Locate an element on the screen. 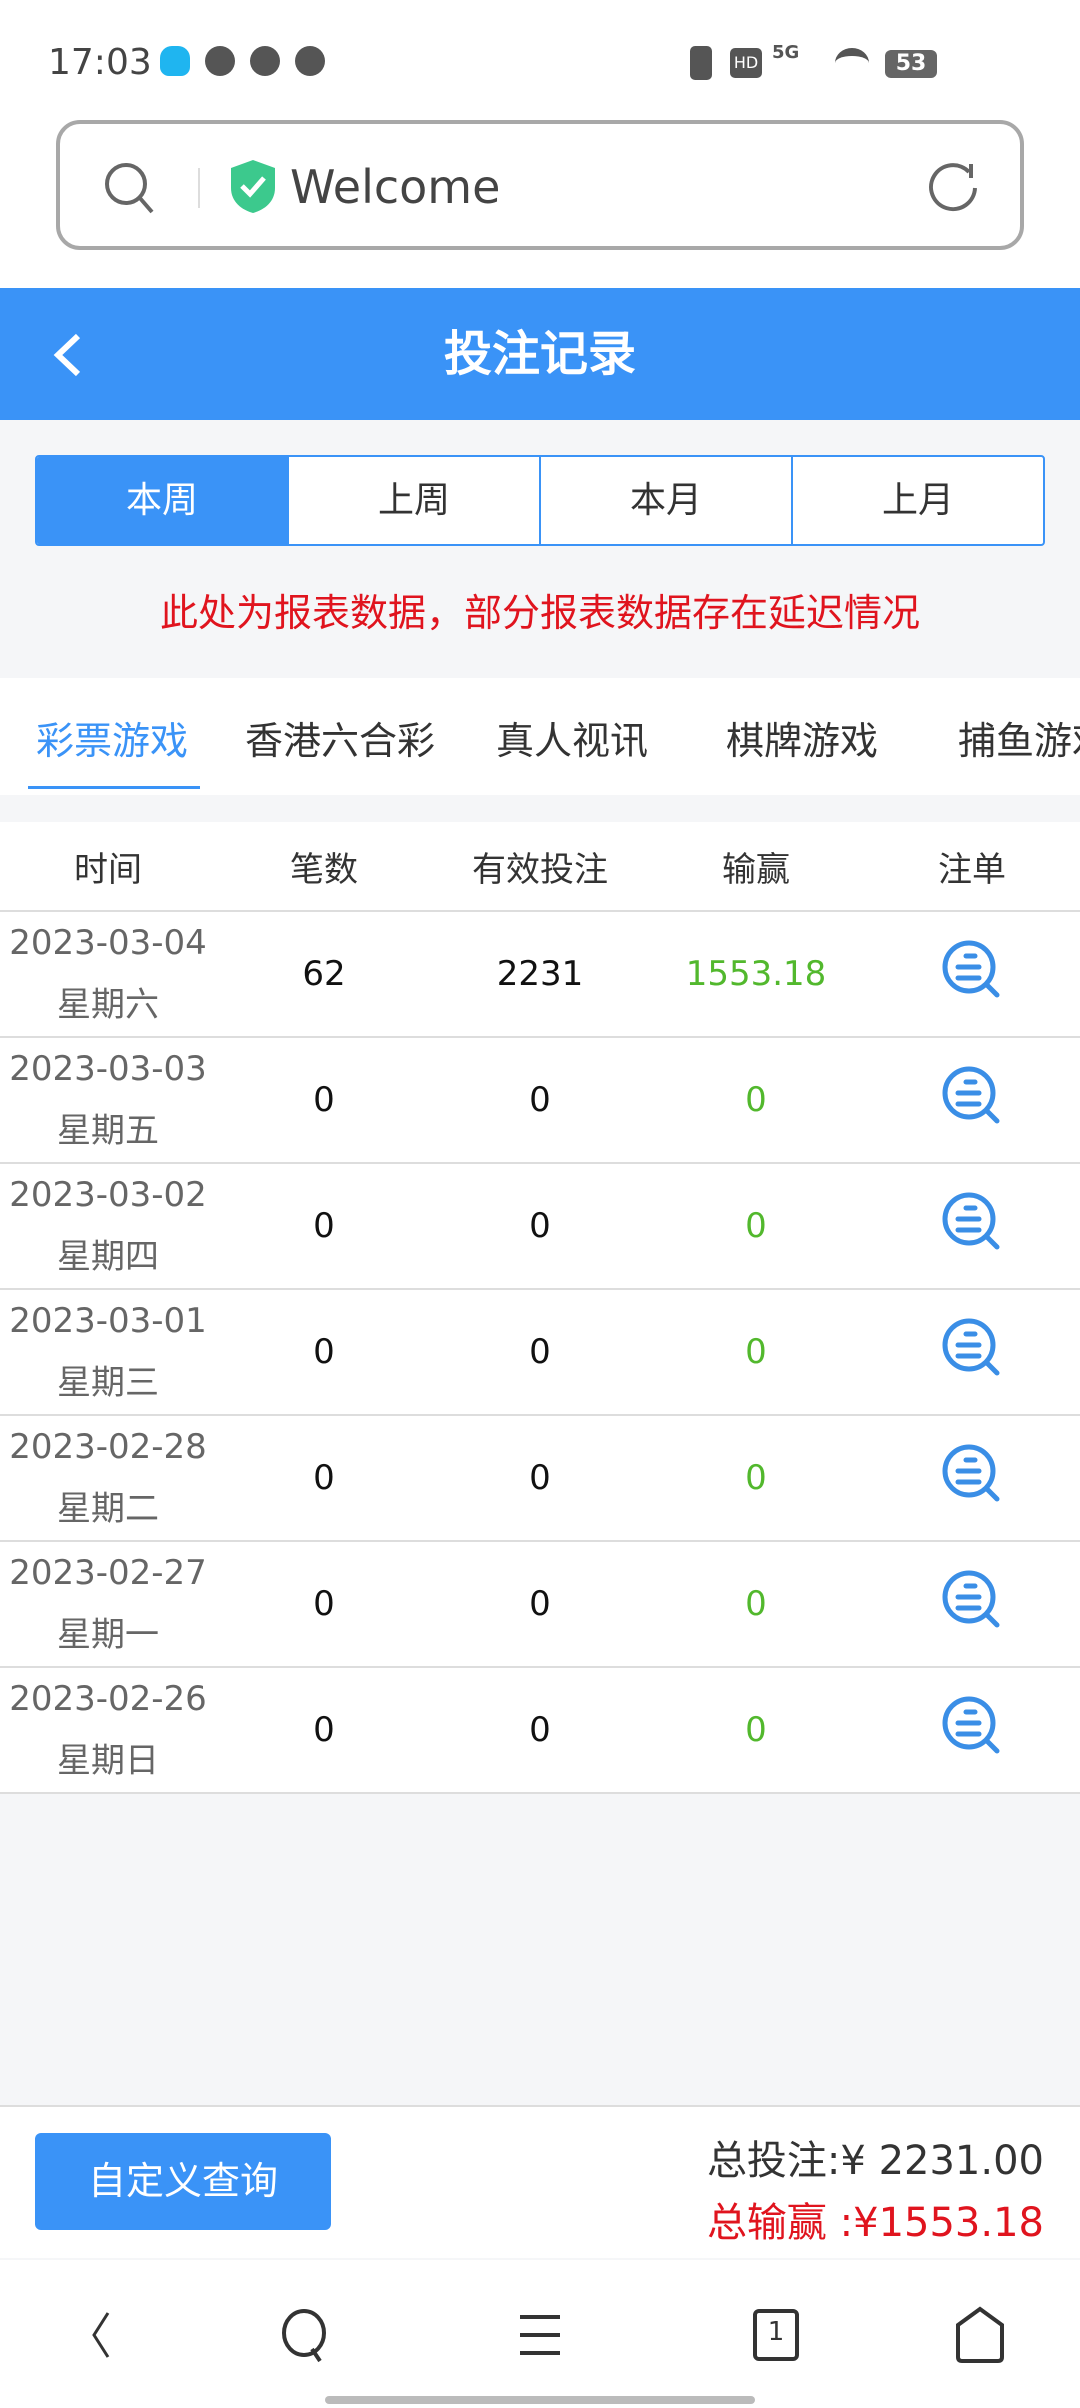  nav-tabs-icon is located at coordinates (776, 2335).